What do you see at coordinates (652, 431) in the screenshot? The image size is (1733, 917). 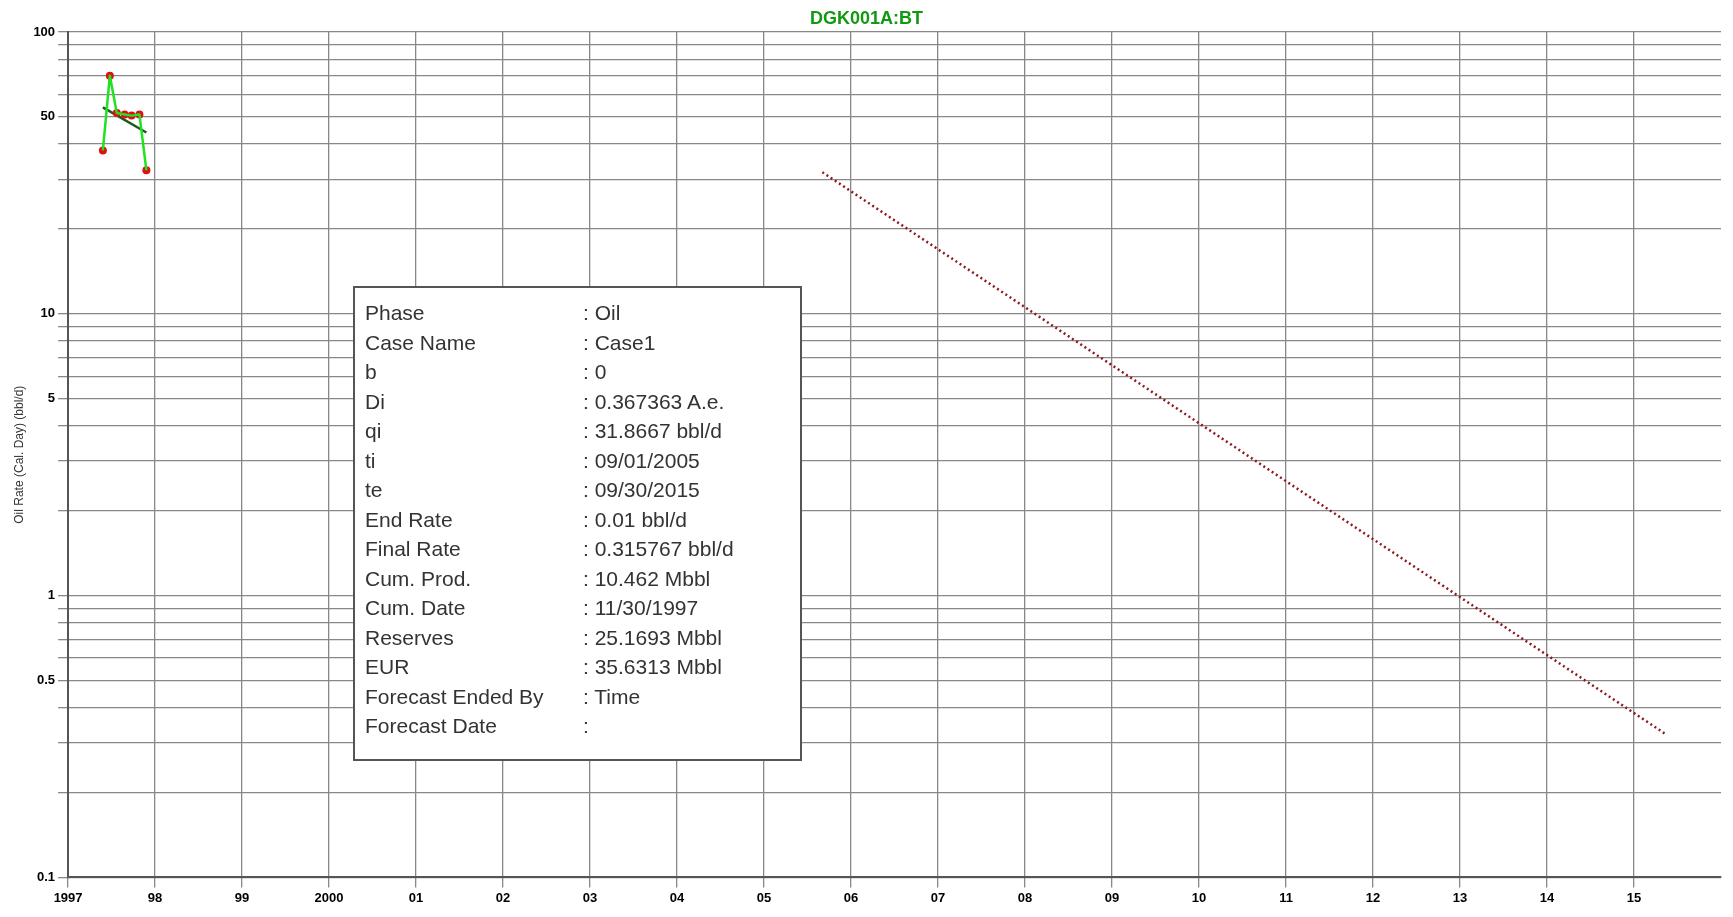 I see `annotation: : 31.8667 bbl/d` at bounding box center [652, 431].